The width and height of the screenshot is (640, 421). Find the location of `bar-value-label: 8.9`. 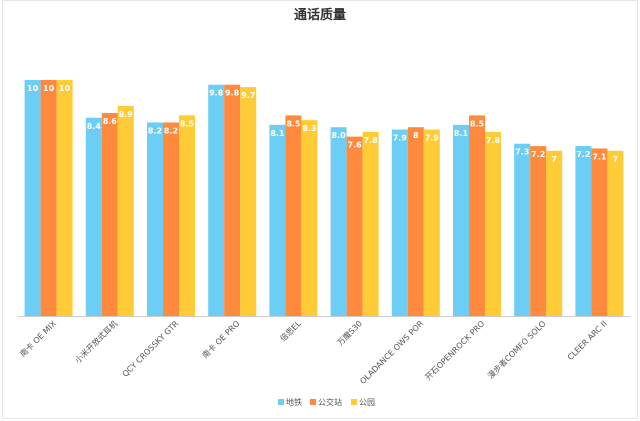

bar-value-label: 8.9 is located at coordinates (126, 114).